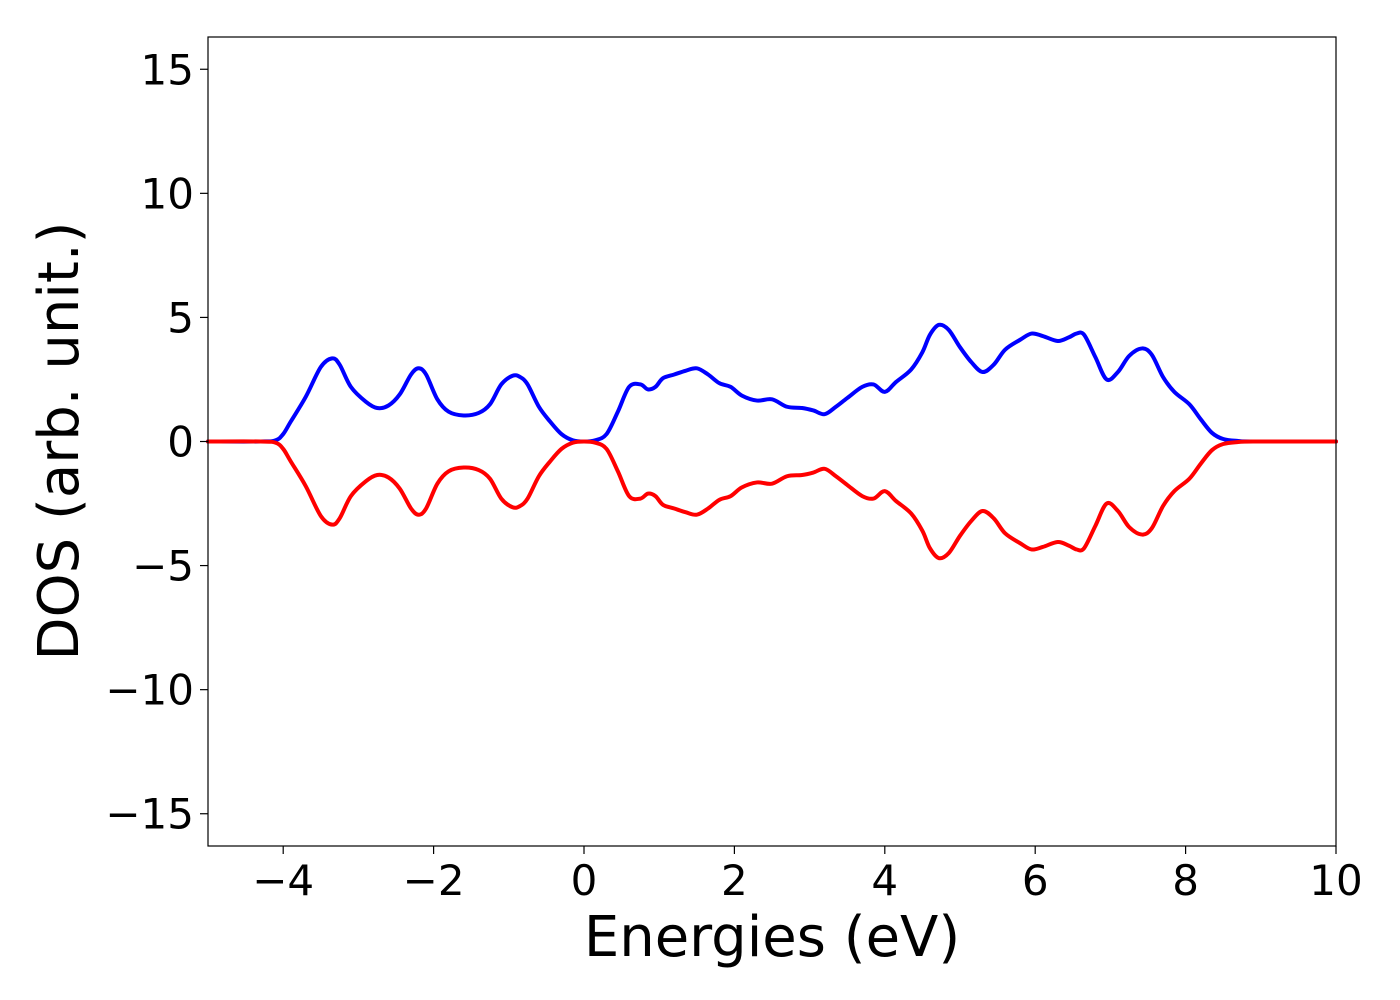  What do you see at coordinates (180, 317) in the screenshot?
I see `y-tick-label: 5` at bounding box center [180, 317].